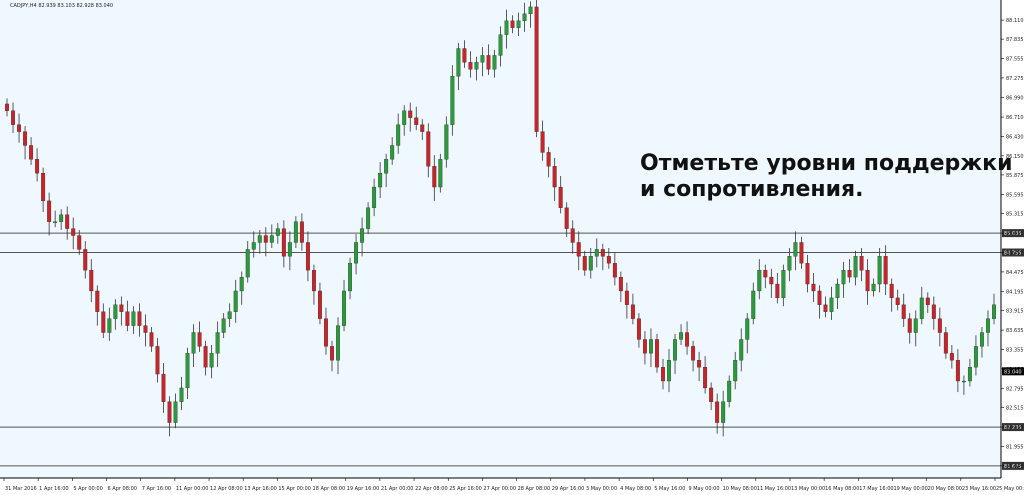 This screenshot has height=495, width=1024. I want to click on x-tick-label: 29 Apr 16:00, so click(568, 489).